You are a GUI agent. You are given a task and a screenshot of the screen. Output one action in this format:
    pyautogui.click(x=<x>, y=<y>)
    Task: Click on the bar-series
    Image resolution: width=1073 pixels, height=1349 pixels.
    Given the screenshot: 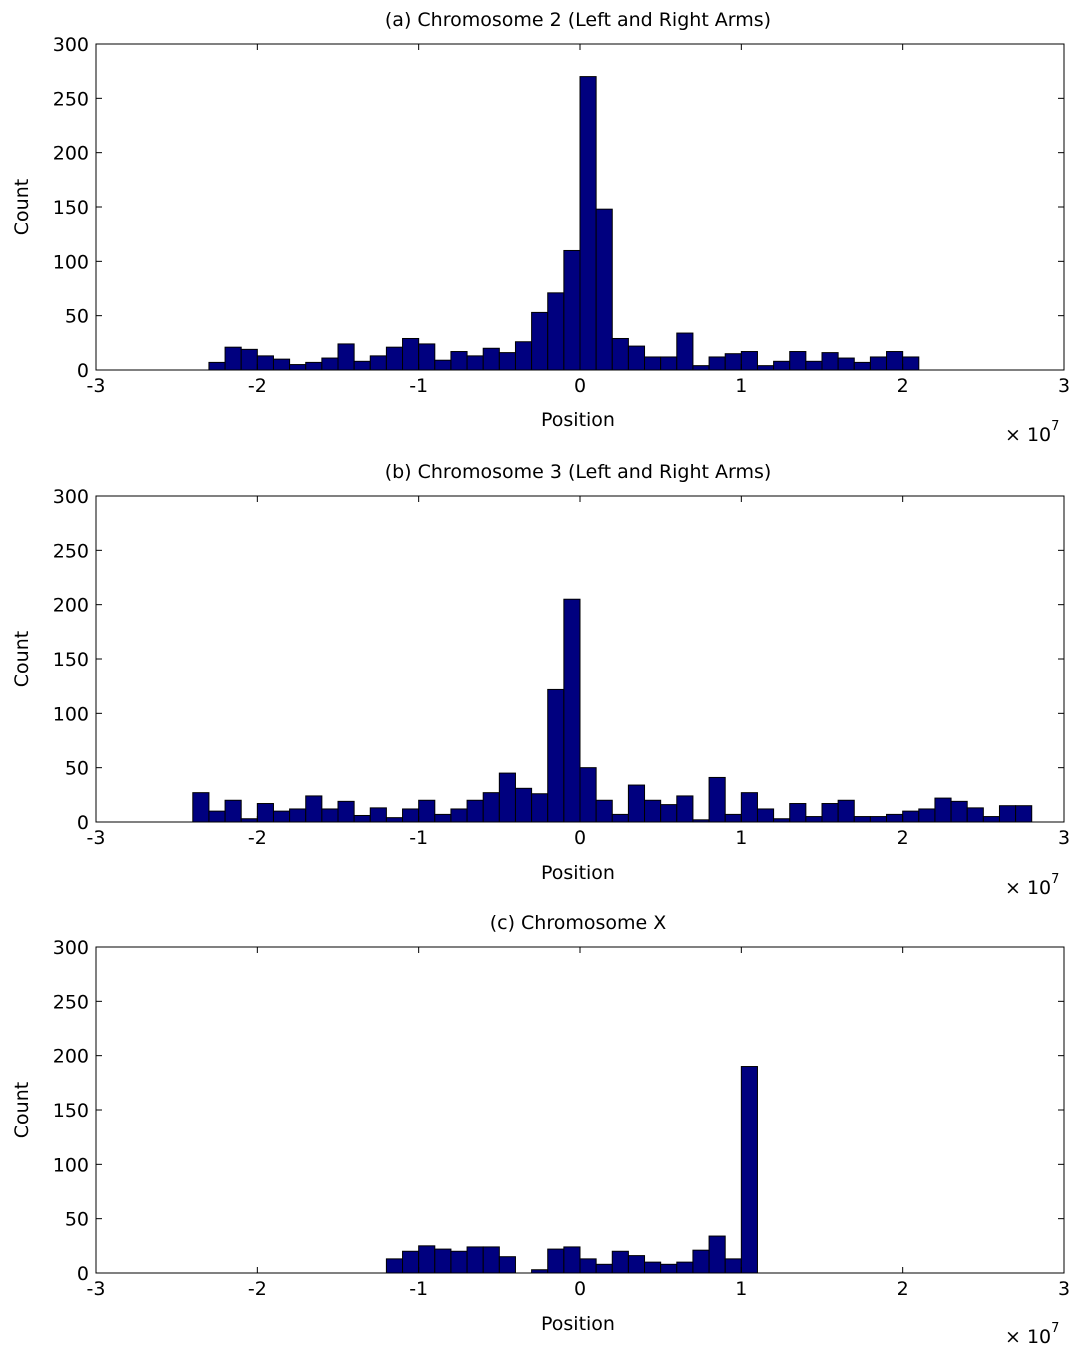 What is the action you would take?
    pyautogui.click(x=564, y=223)
    